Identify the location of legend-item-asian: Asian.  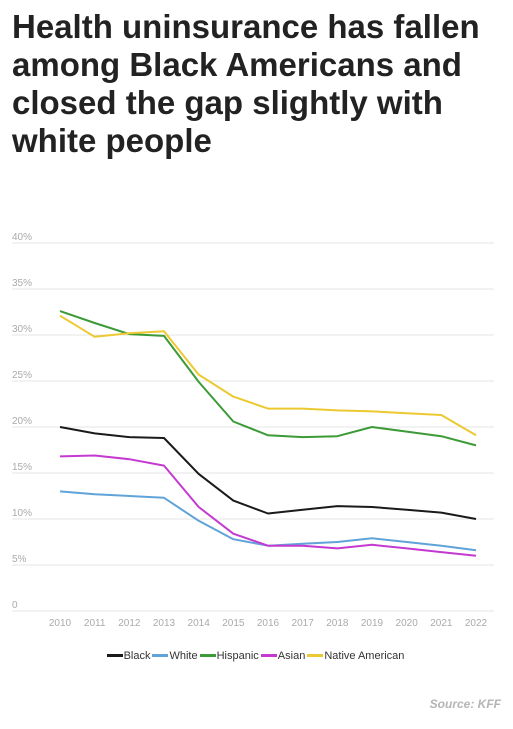
(283, 655).